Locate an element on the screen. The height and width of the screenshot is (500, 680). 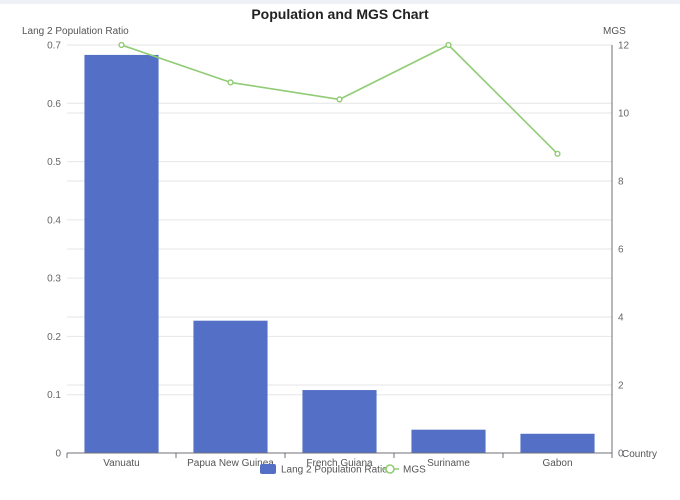
x-tick-label-0: Vanuatu is located at coordinates (121, 463).